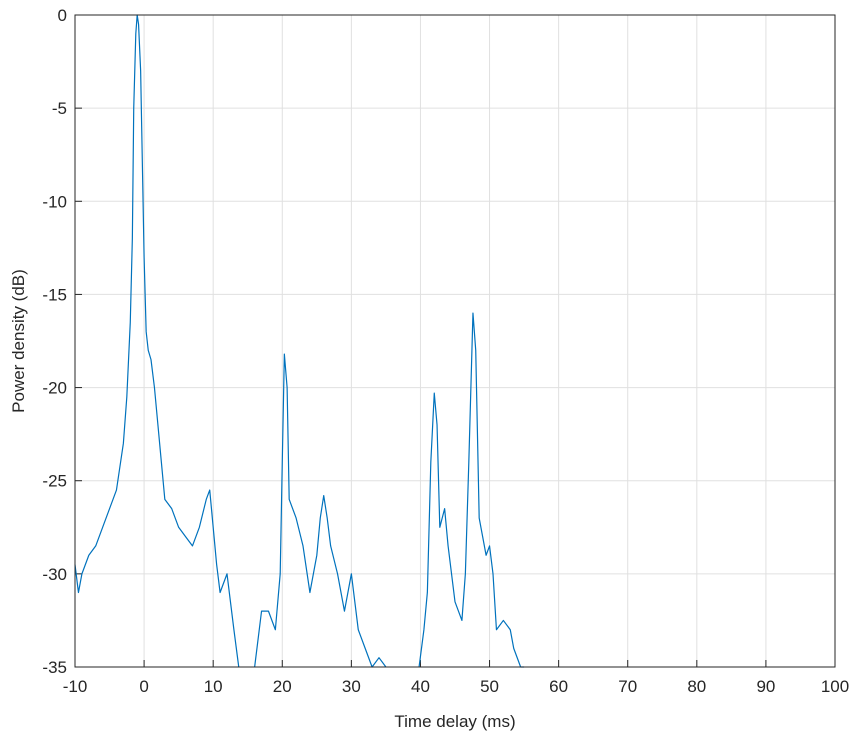 This screenshot has height=740, width=860. I want to click on x-tick-label: 90, so click(765, 686).